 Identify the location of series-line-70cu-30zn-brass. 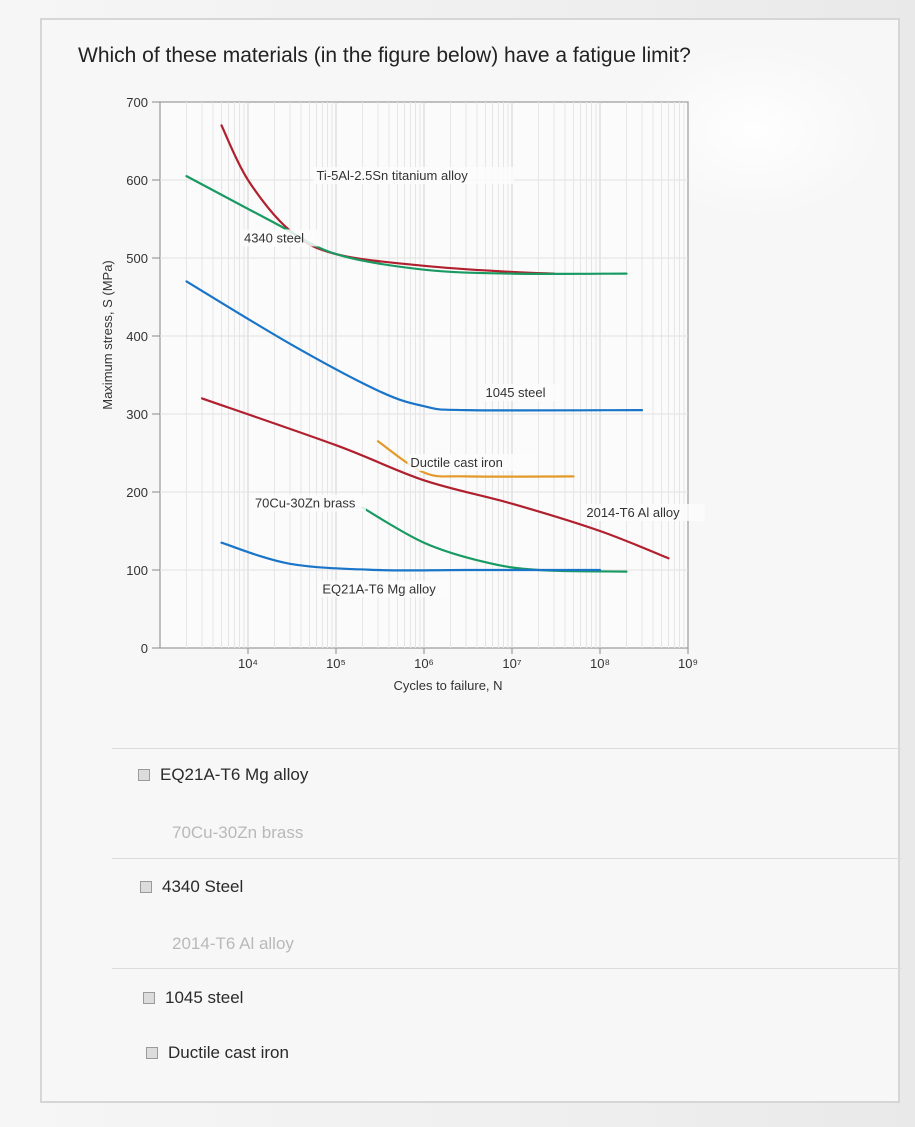
(494, 539).